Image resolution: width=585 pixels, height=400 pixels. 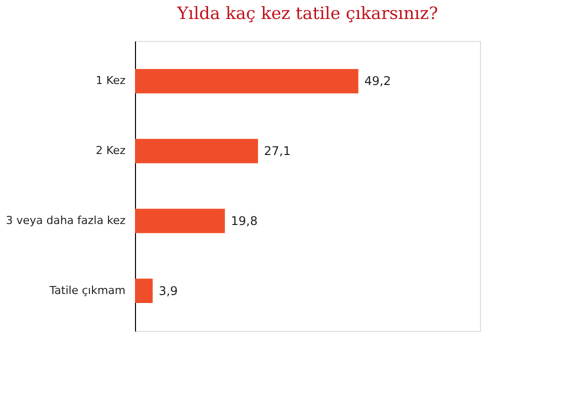 What do you see at coordinates (307, 14) in the screenshot?
I see `chart-title: Yılda kaç kez tatile çıkarsınız?` at bounding box center [307, 14].